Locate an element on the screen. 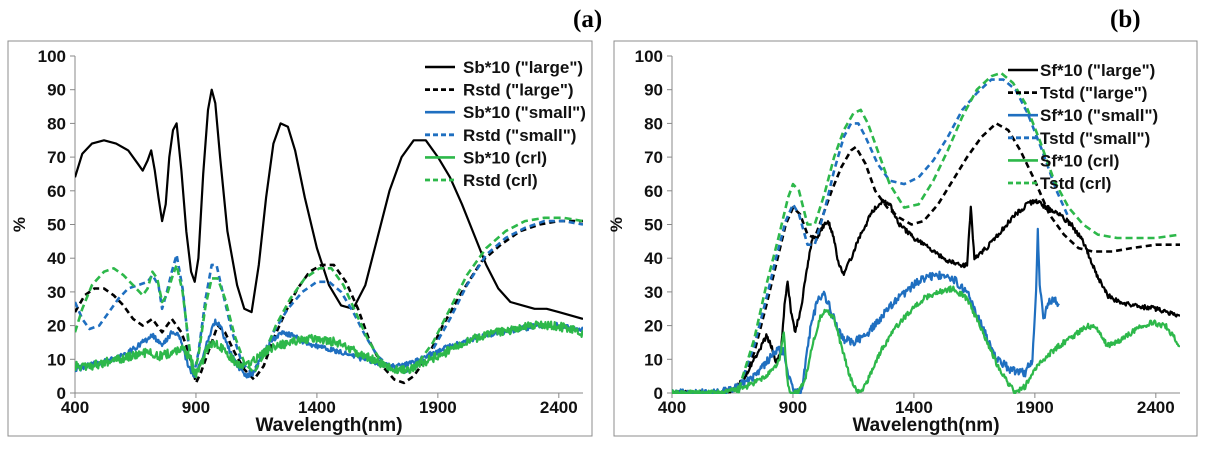 Image resolution: width=1210 pixels, height=449 pixels. legend-label: Rstd ("small") is located at coordinates (519, 135).